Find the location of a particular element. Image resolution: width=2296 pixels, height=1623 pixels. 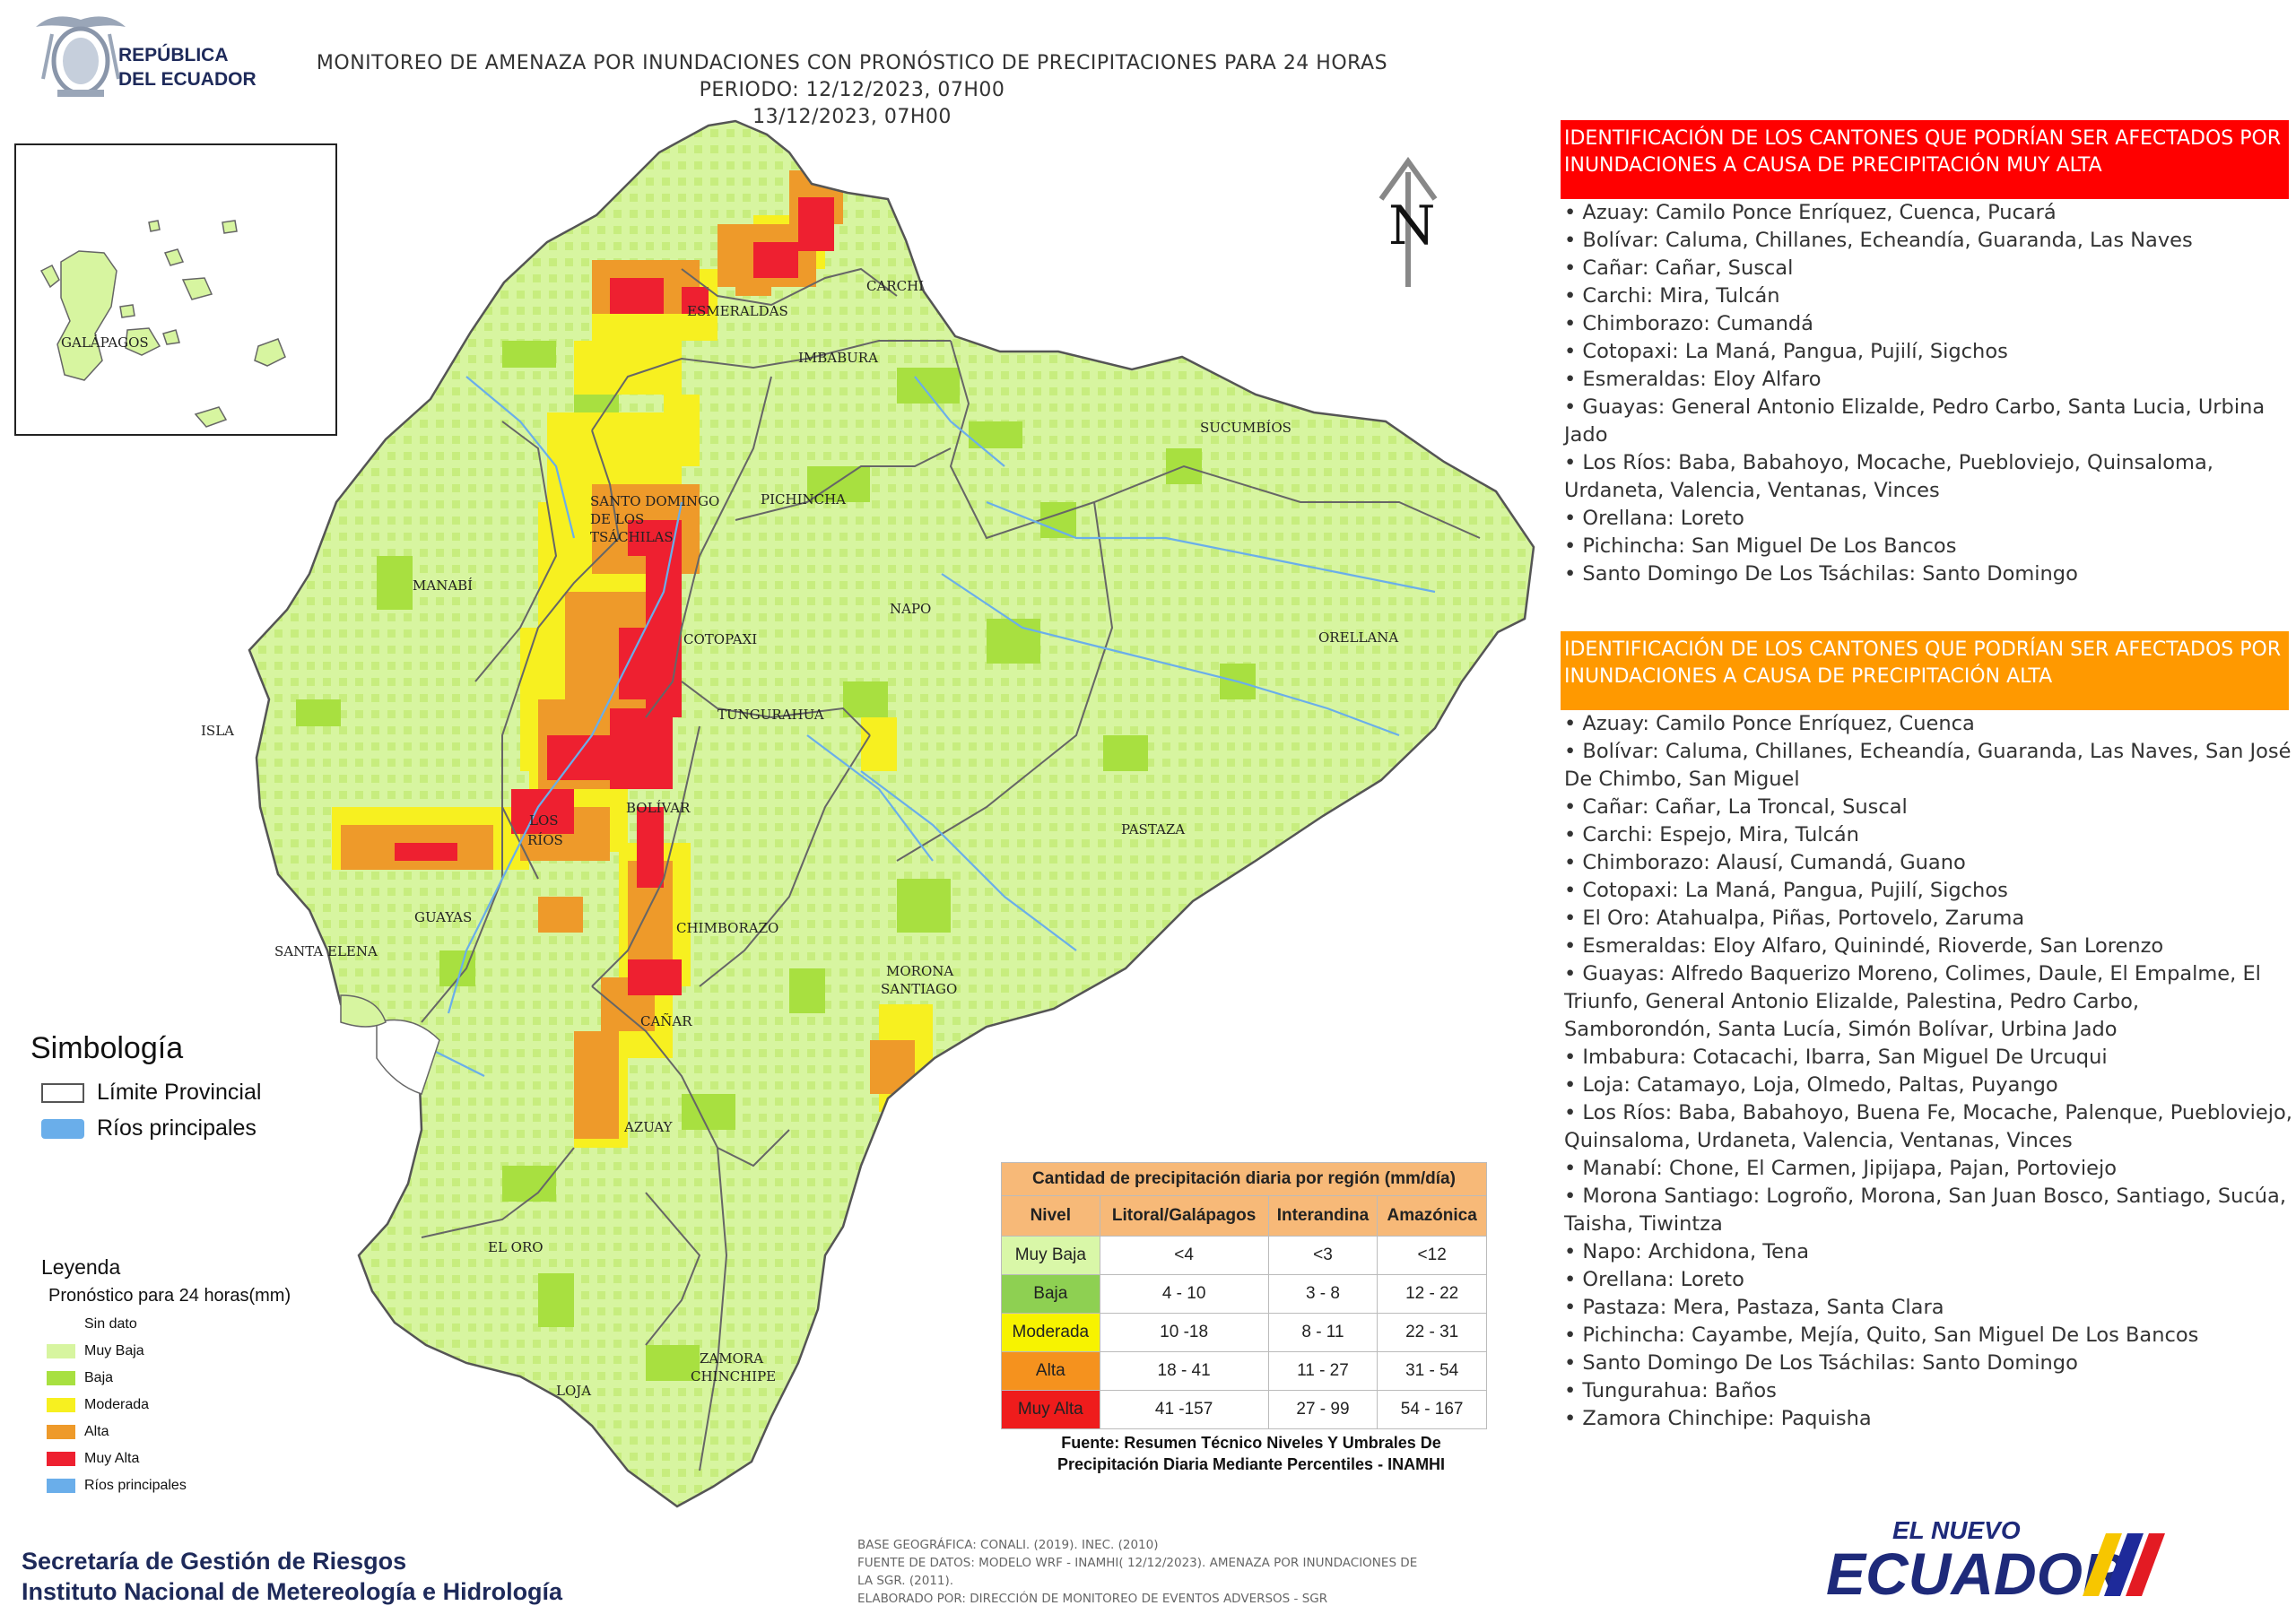

label-chinchipe: CHINCHIPE is located at coordinates (733, 1376).